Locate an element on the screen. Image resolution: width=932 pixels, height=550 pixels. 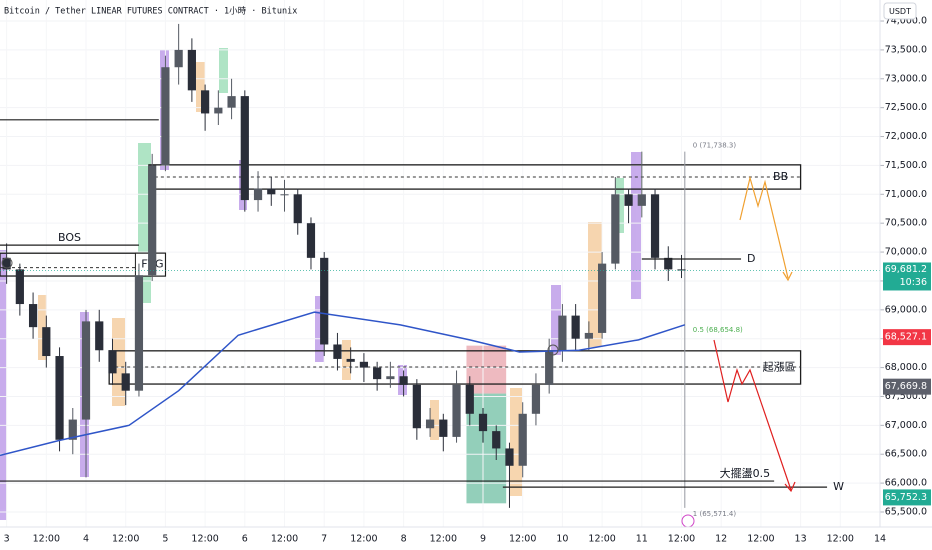
y-tick-label: 67,000.0 is located at coordinates (906, 425).